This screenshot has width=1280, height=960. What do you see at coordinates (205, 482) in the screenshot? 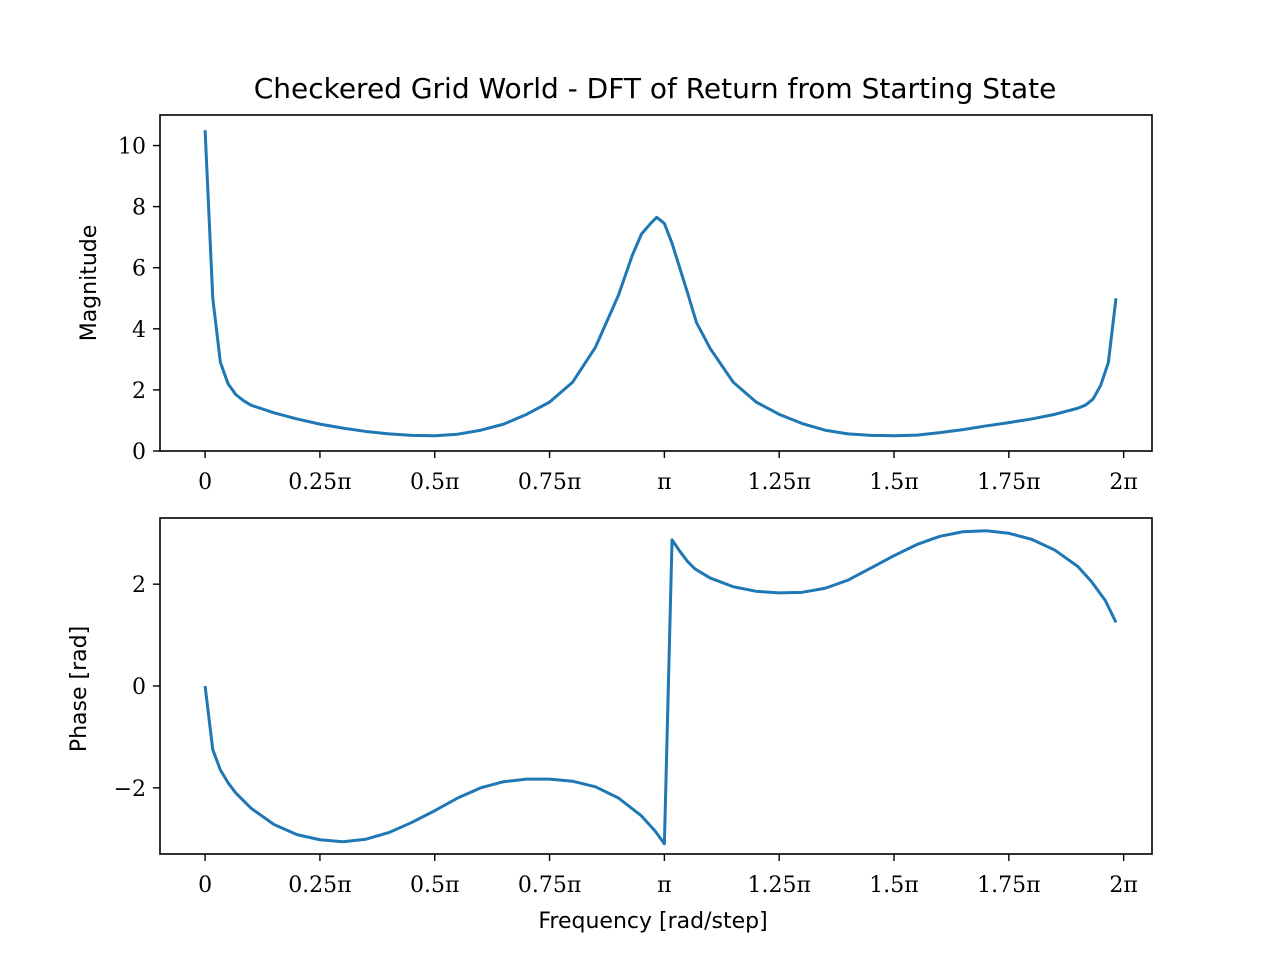
I see `magnitude-x-tick-label: 0` at bounding box center [205, 482].